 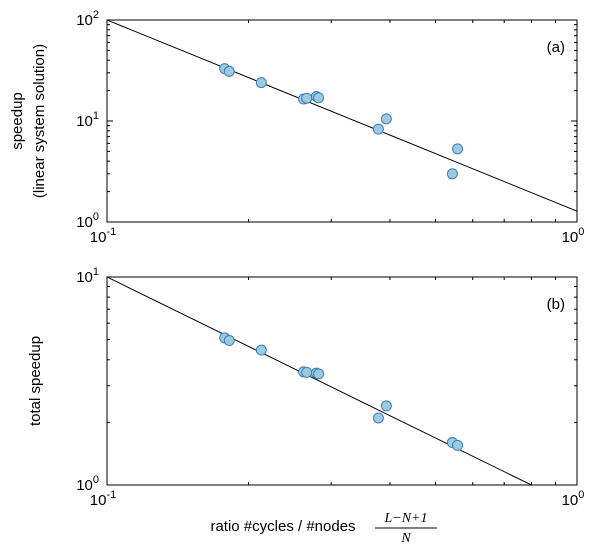 What do you see at coordinates (39, 121) in the screenshot?
I see `y-axis-label: (linear system solution)` at bounding box center [39, 121].